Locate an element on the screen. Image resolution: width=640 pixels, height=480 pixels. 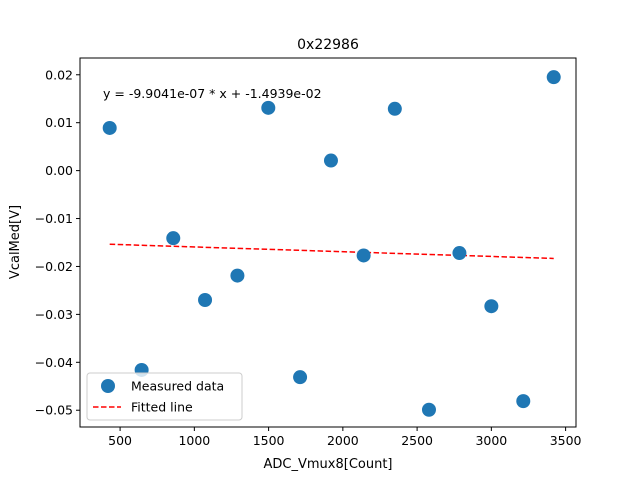
x-tick-label: 1000 is located at coordinates (194, 440).